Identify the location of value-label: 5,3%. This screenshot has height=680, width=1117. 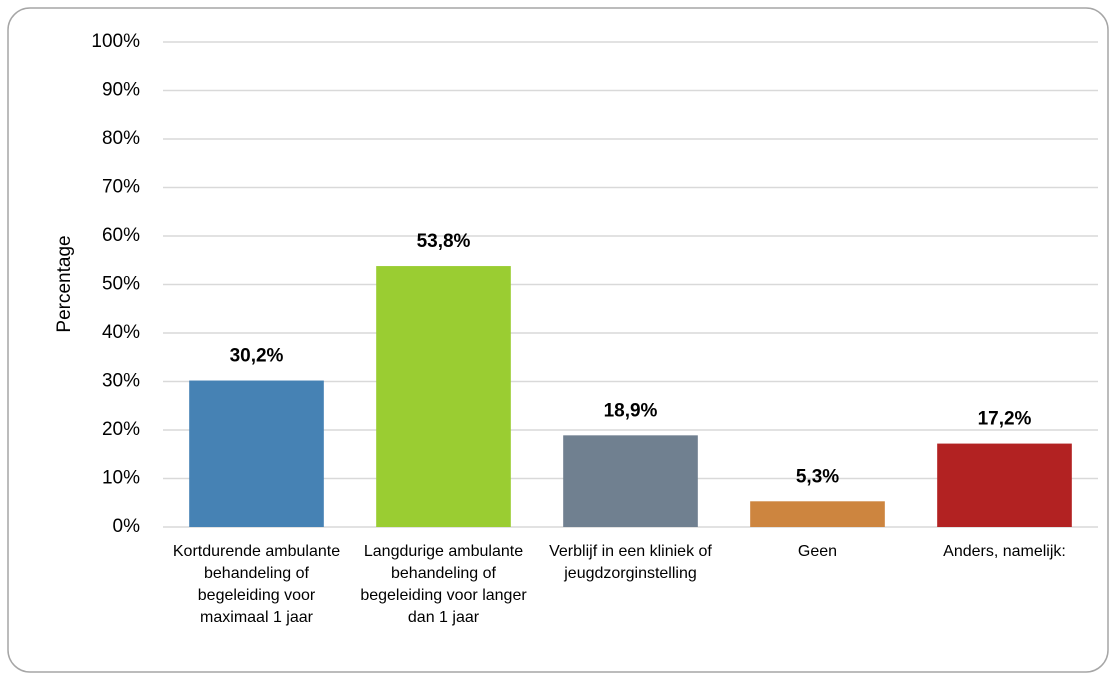
(817, 476).